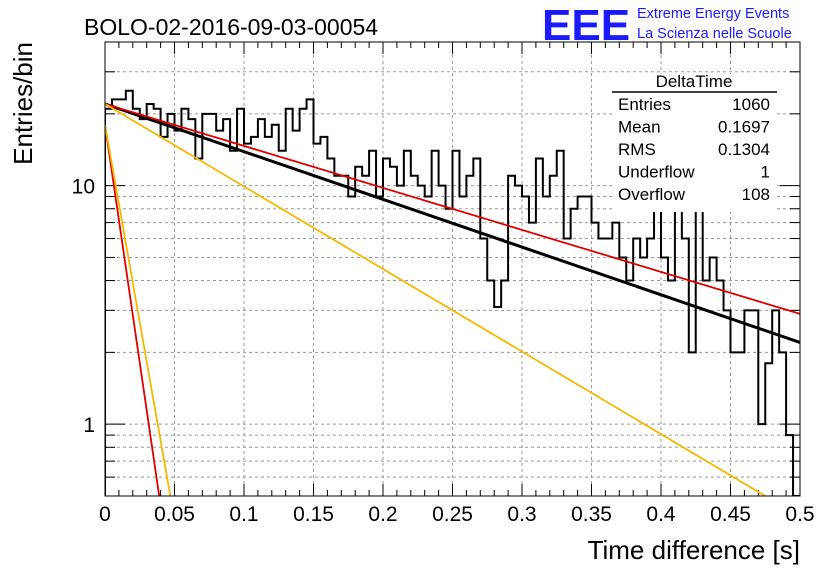  I want to click on x-tick-label: 0.45, so click(730, 514).